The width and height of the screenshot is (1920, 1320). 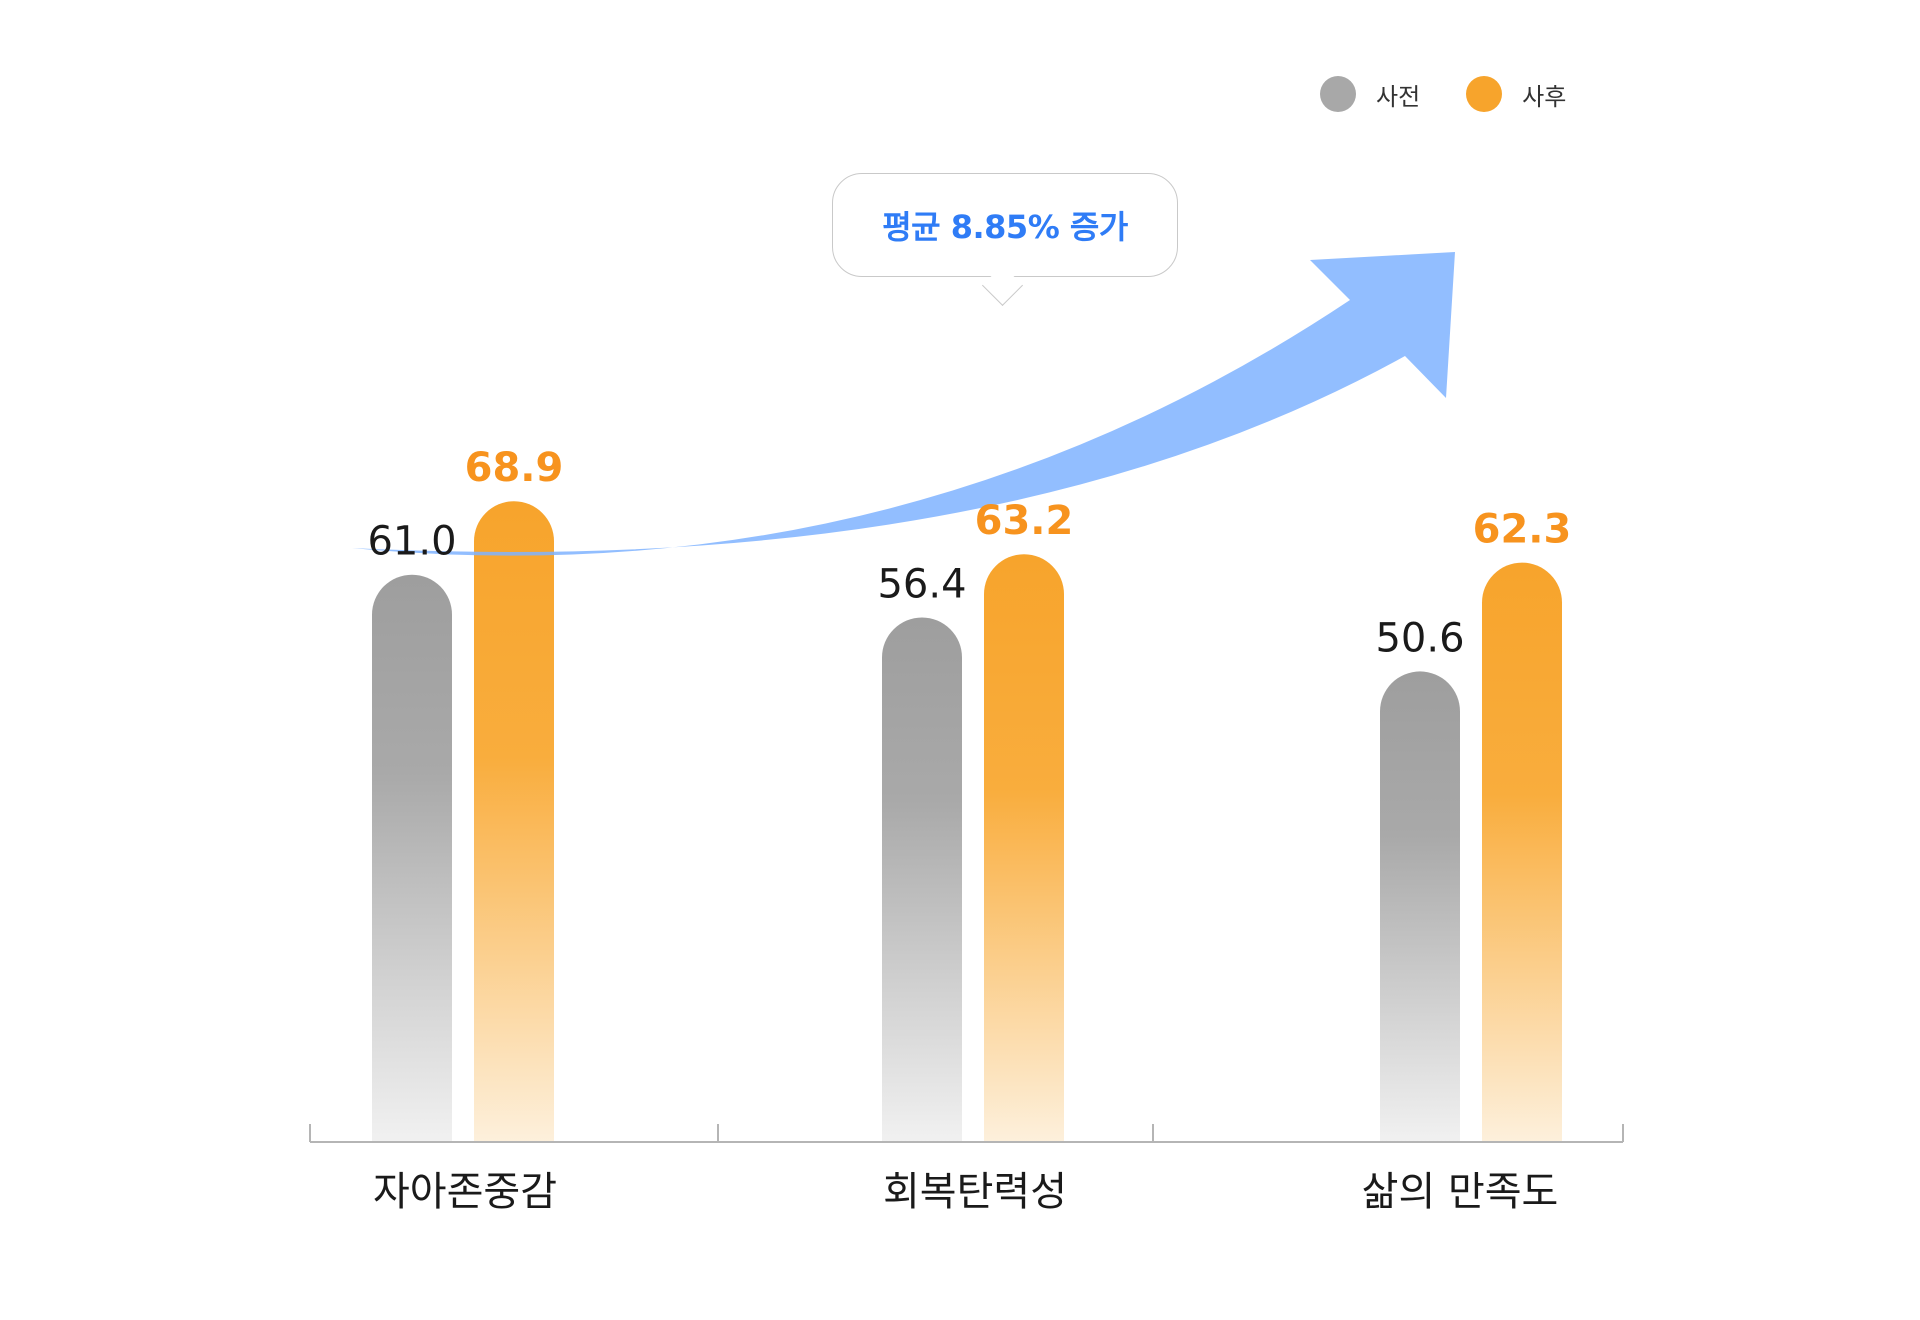 I want to click on legend-label-before: 사전, so click(x=1398, y=96).